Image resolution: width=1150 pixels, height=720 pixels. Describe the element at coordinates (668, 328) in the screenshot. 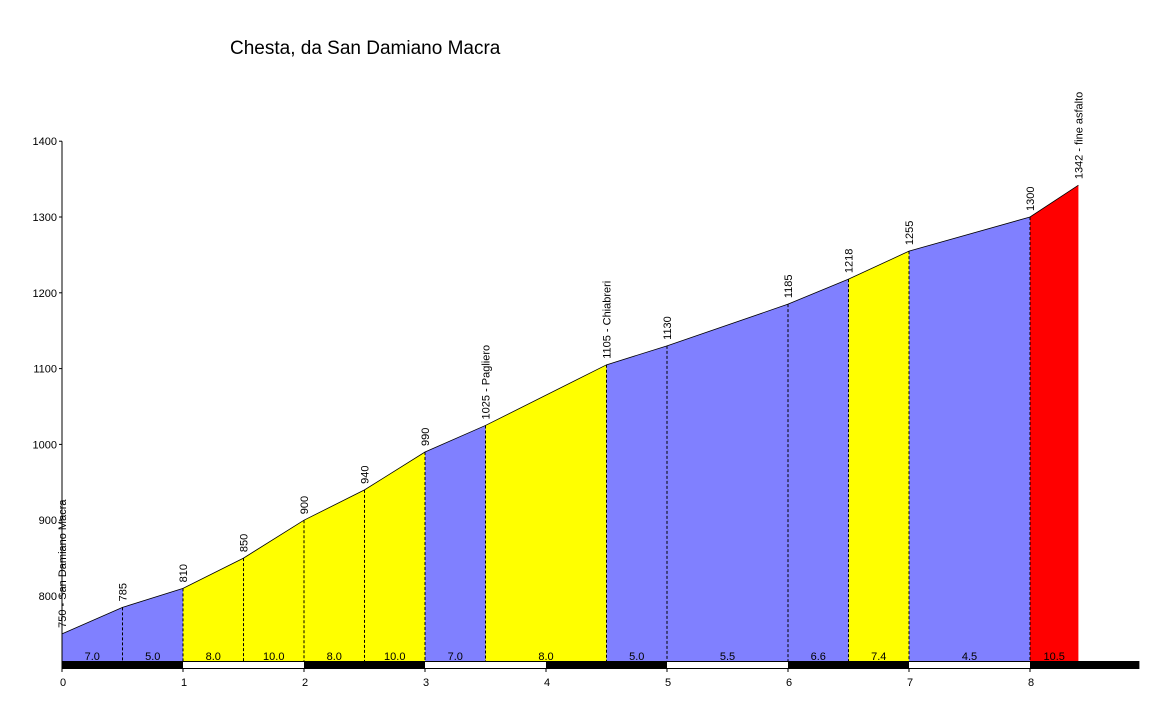

I see `elevation-label: 1130` at that location.